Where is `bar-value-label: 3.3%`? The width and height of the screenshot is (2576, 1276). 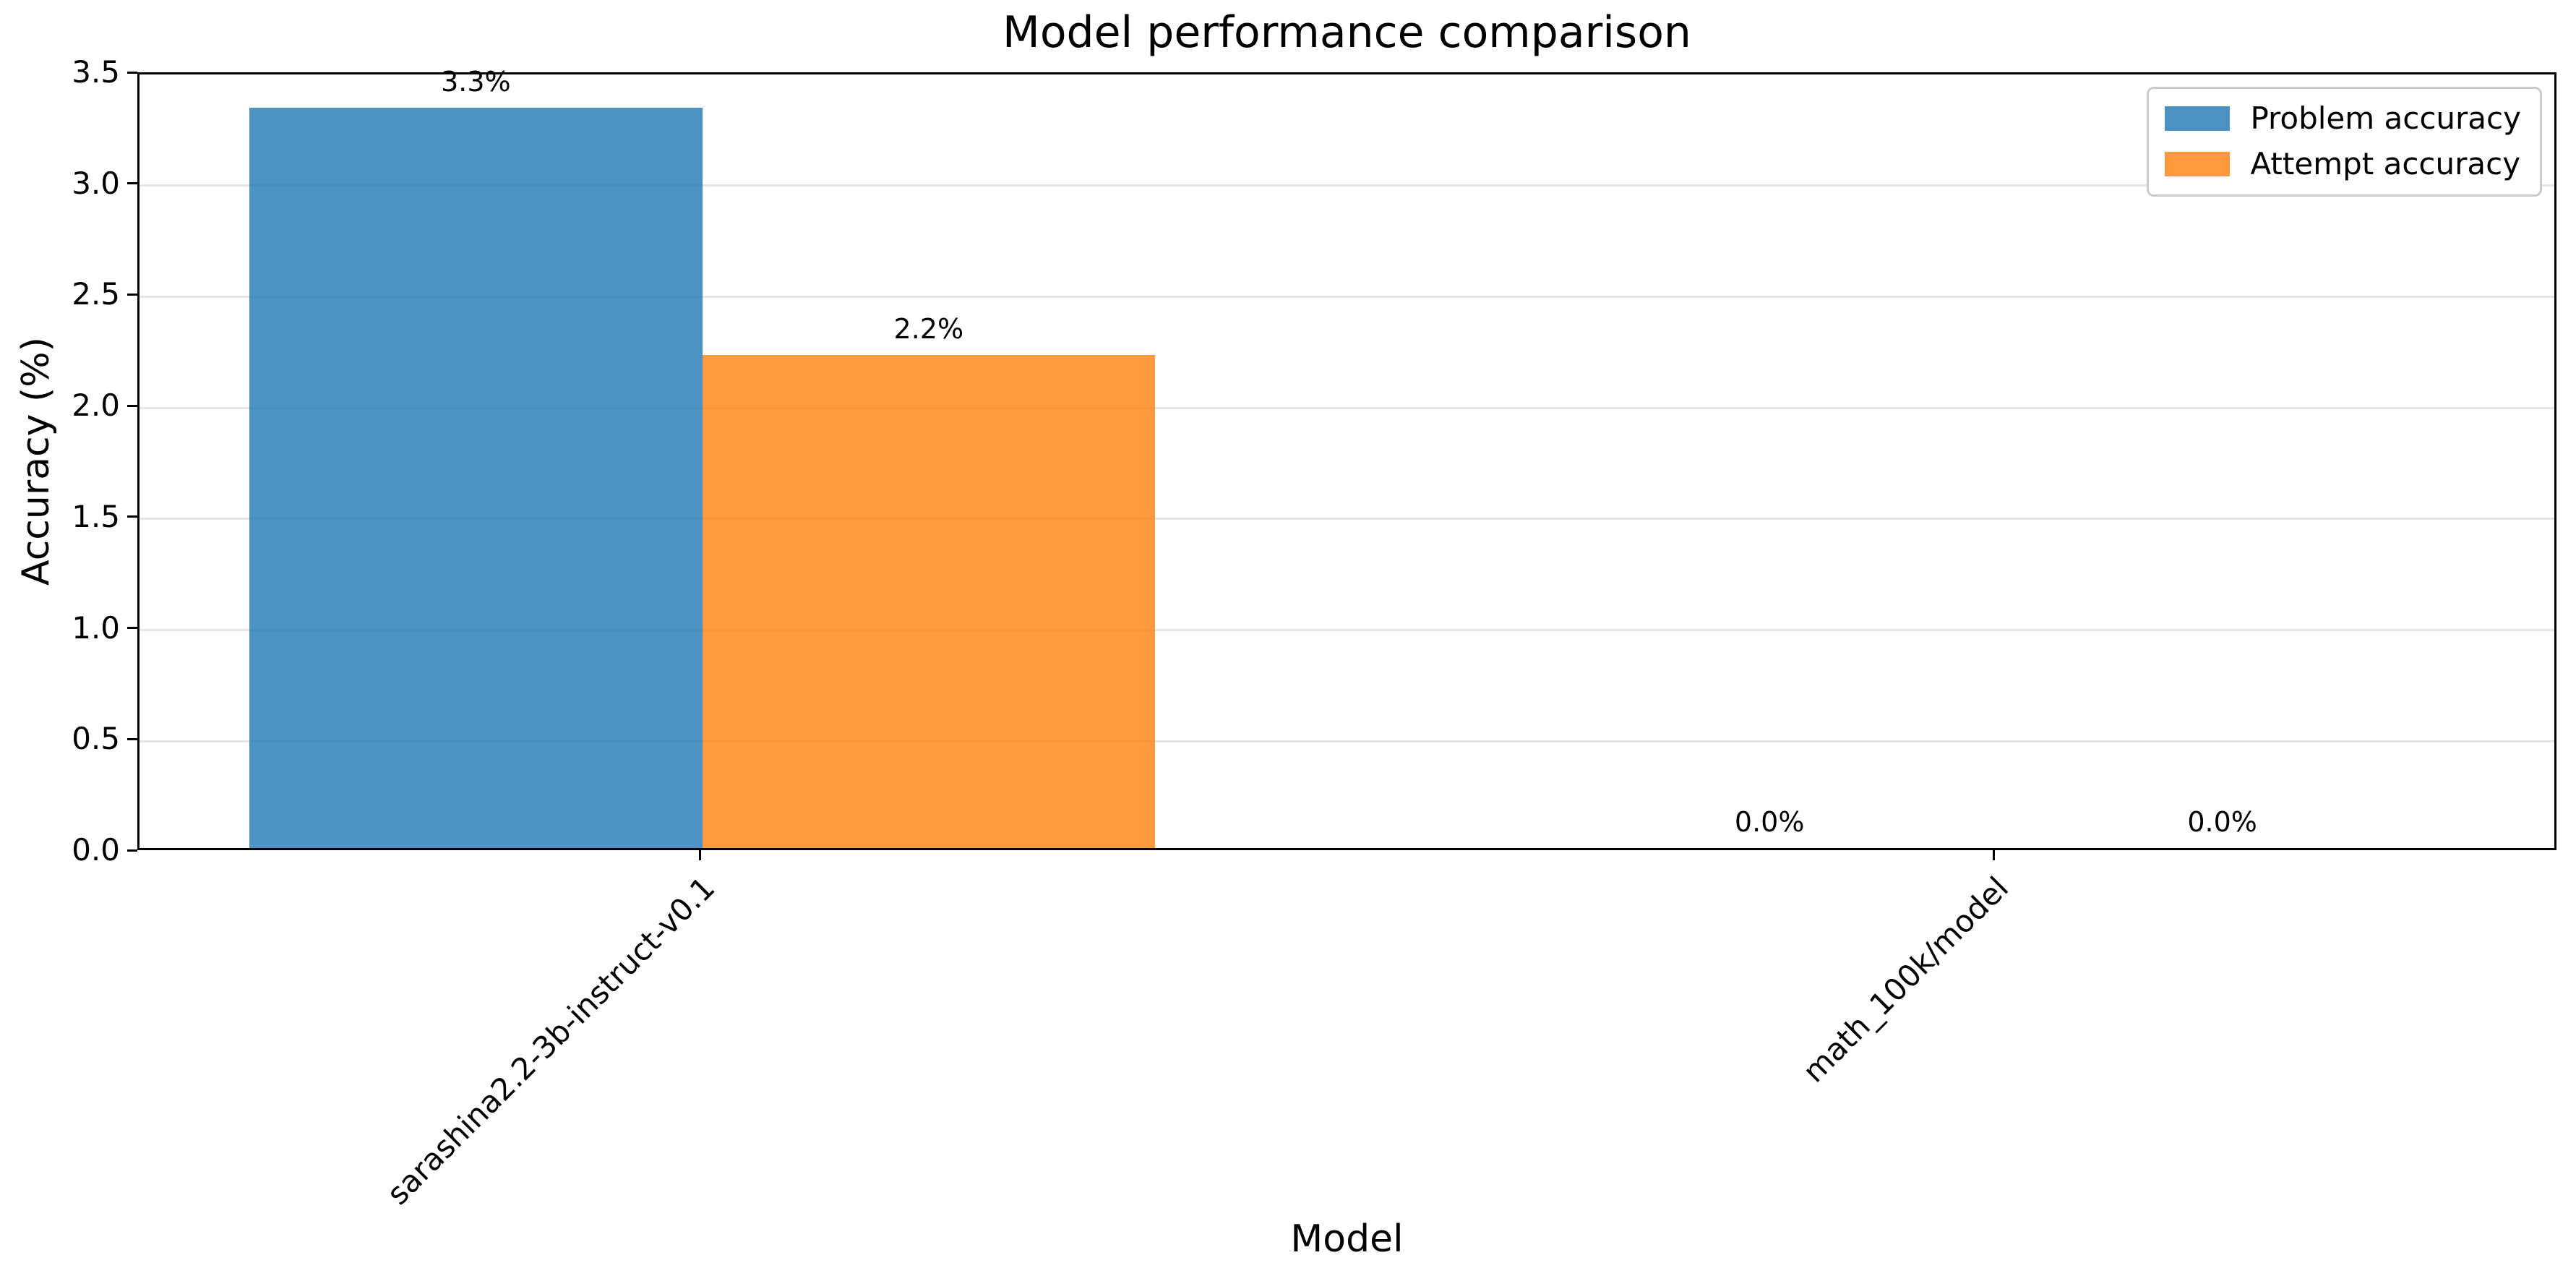 bar-value-label: 3.3% is located at coordinates (476, 82).